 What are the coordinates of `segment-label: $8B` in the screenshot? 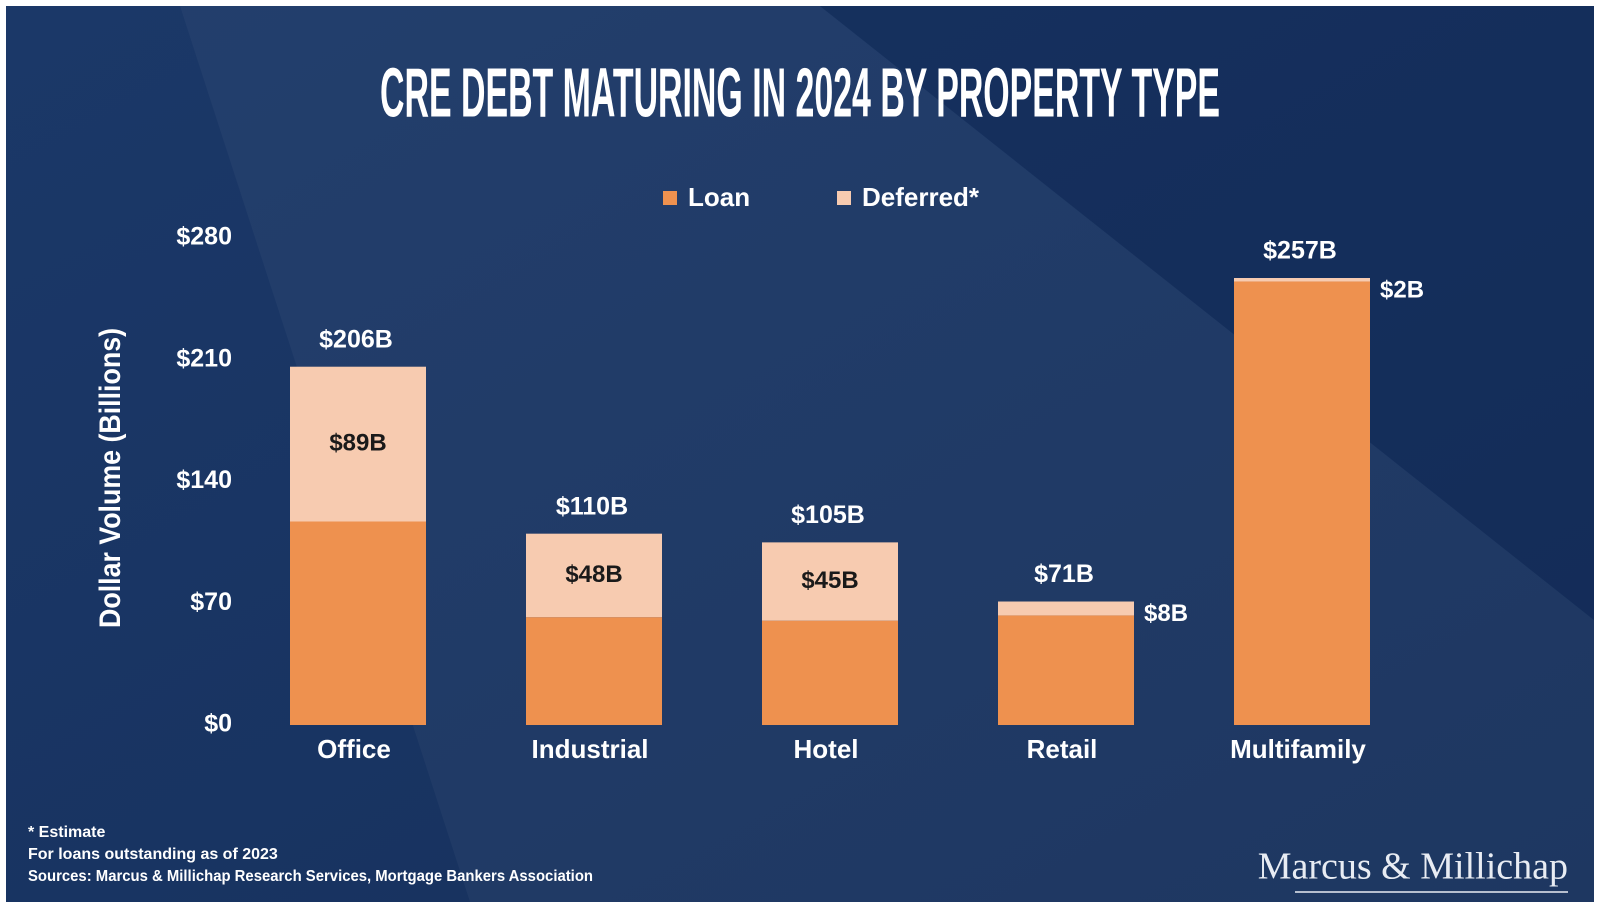 It's located at (1166, 613).